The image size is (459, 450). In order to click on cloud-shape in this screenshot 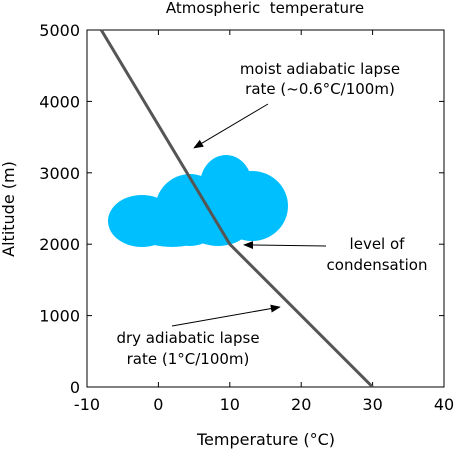, I will do `click(198, 201)`.